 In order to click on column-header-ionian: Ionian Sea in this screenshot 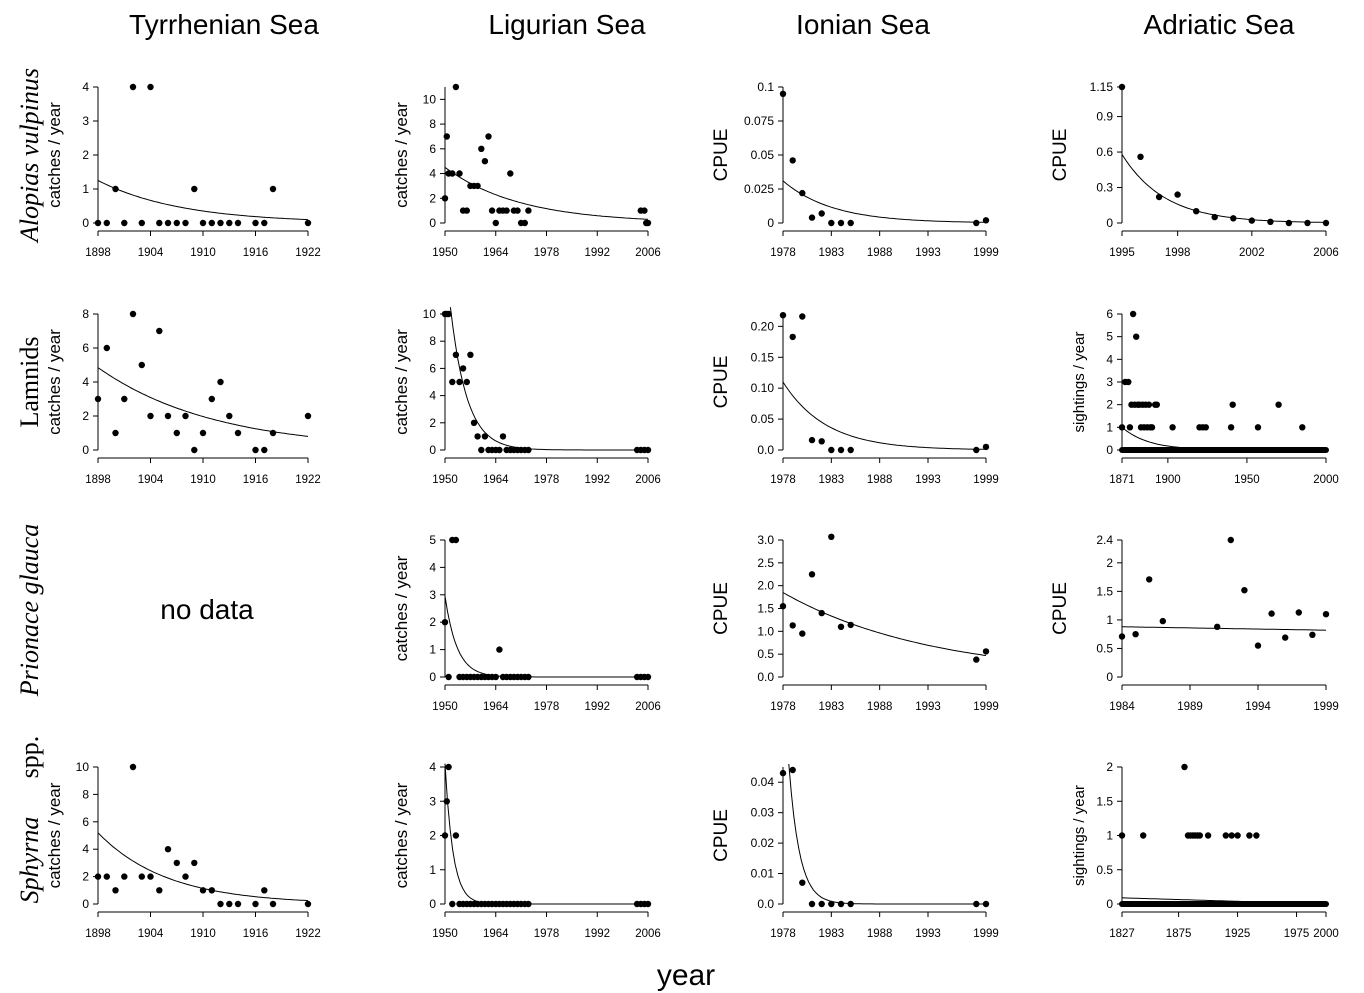, I will do `click(863, 24)`.